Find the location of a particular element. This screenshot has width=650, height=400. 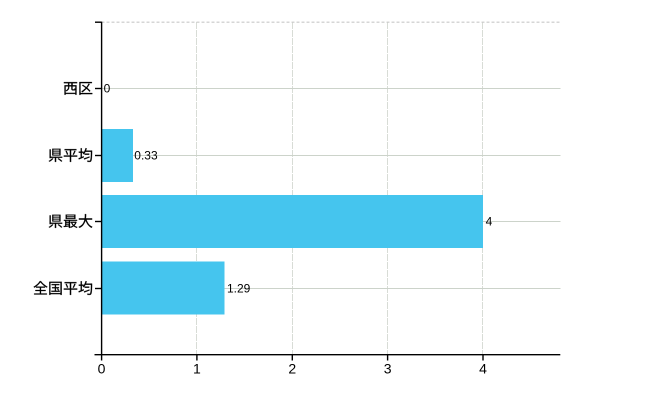

svg-text: 3 is located at coordinates (388, 369).